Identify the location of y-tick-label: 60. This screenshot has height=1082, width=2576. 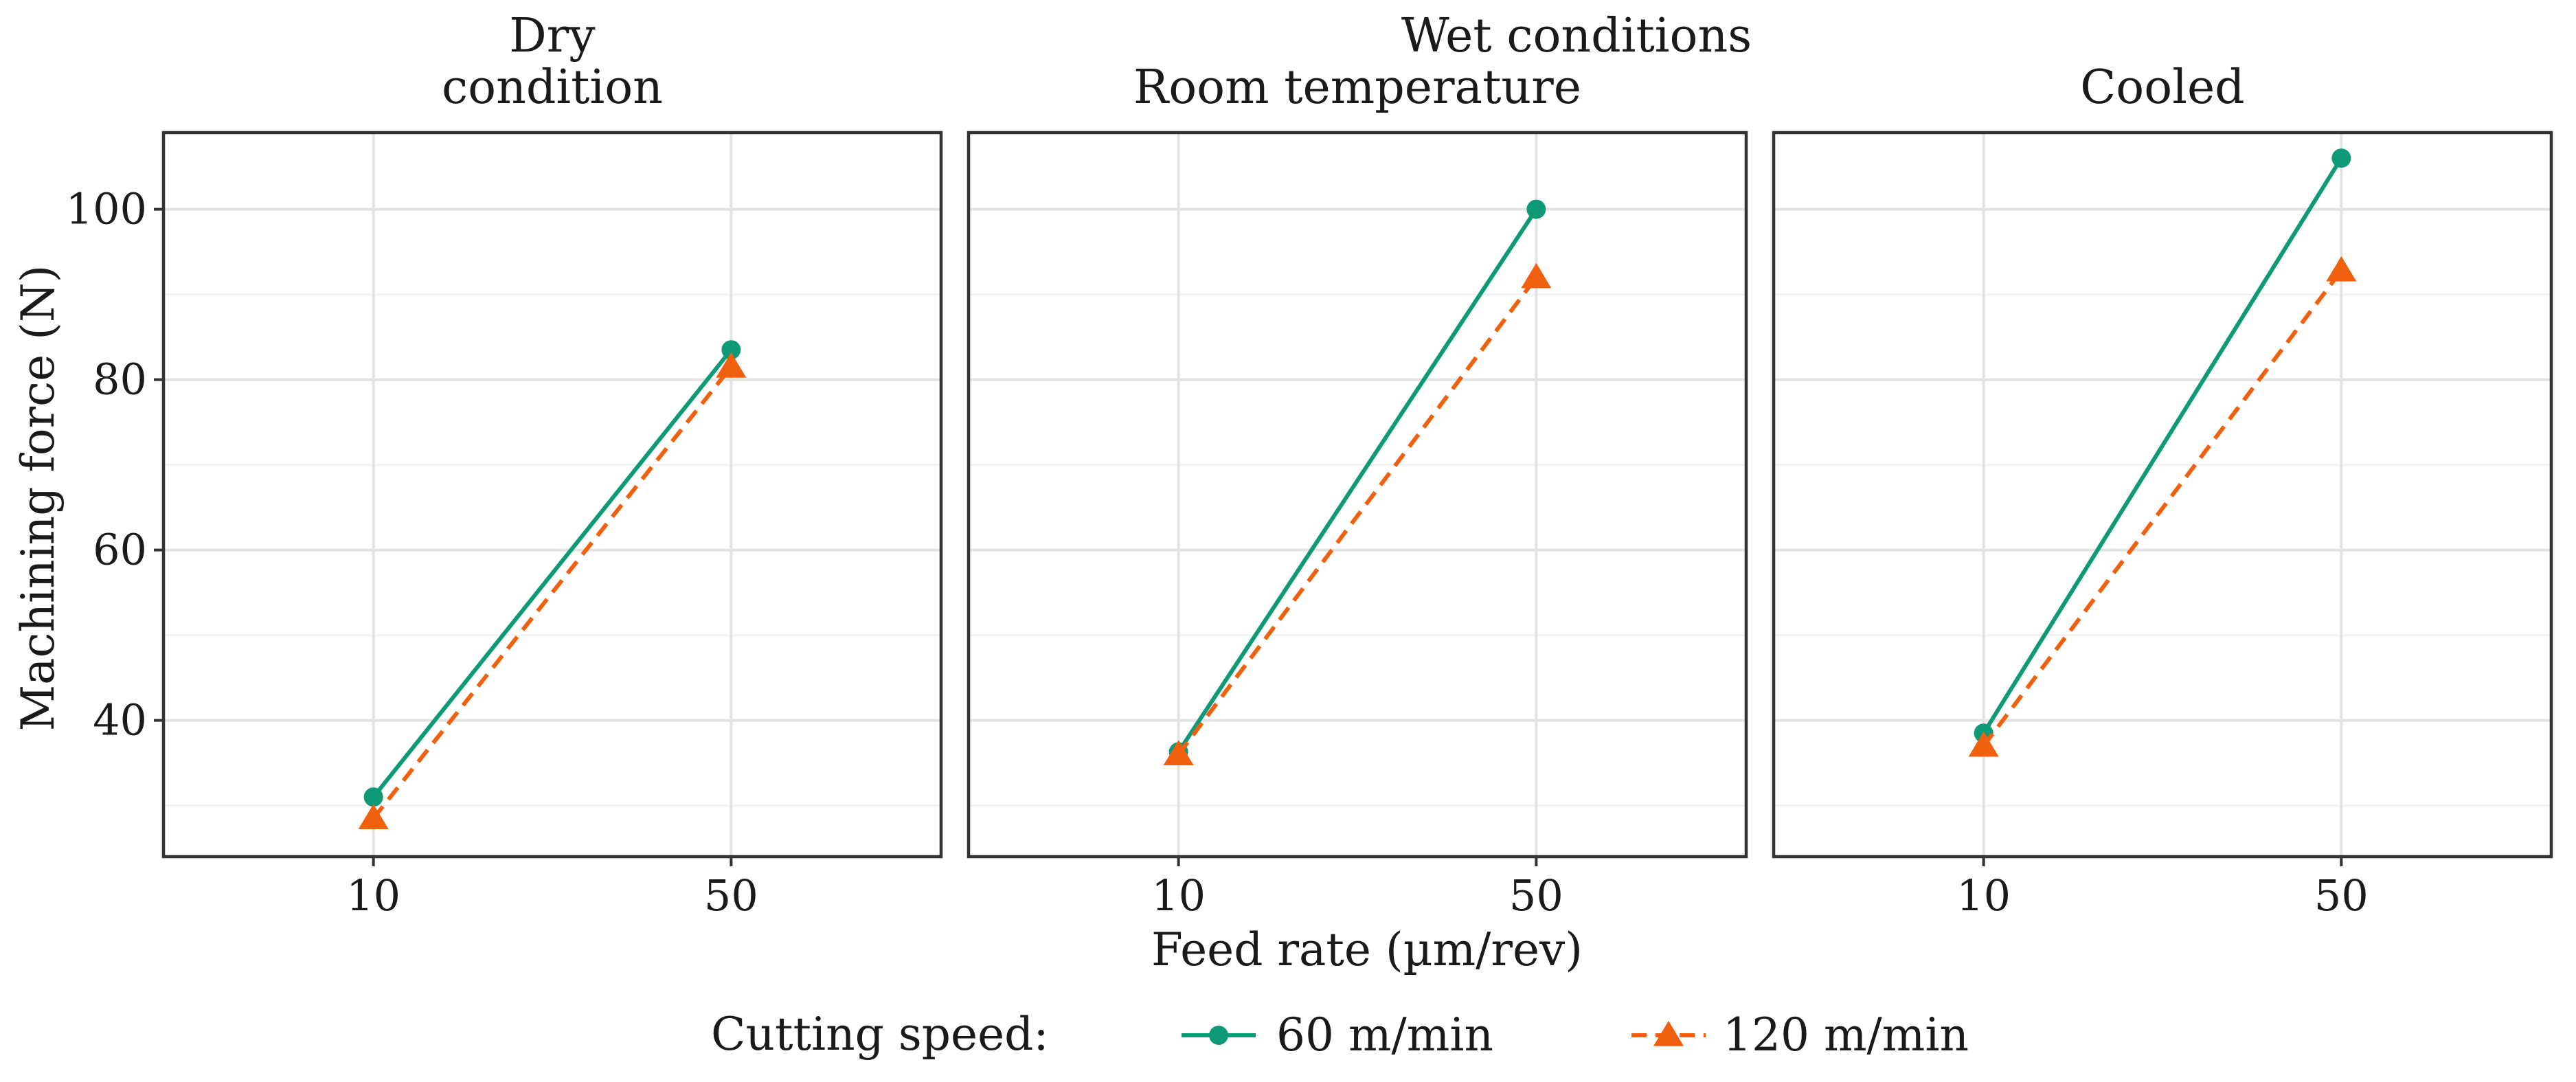
(120, 550).